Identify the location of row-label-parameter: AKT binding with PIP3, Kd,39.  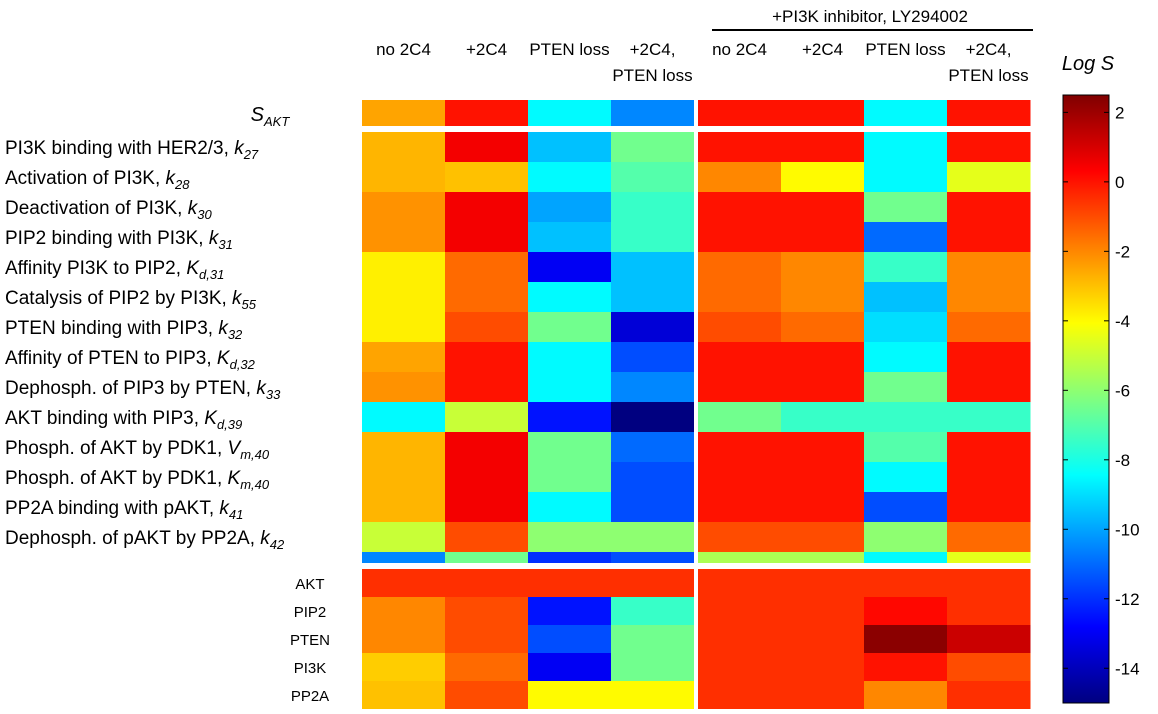
(123, 420).